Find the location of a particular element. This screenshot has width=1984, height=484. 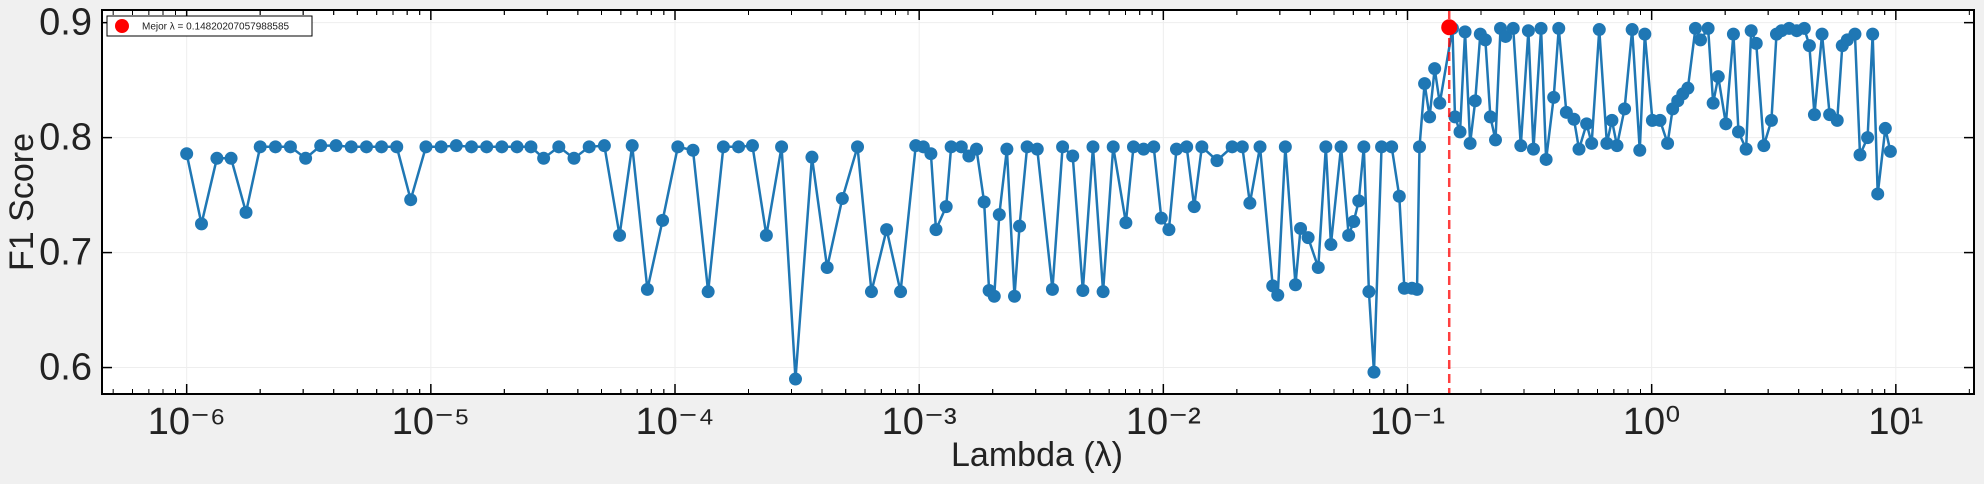

x-tick-label: 10⁰ is located at coordinates (1652, 422).